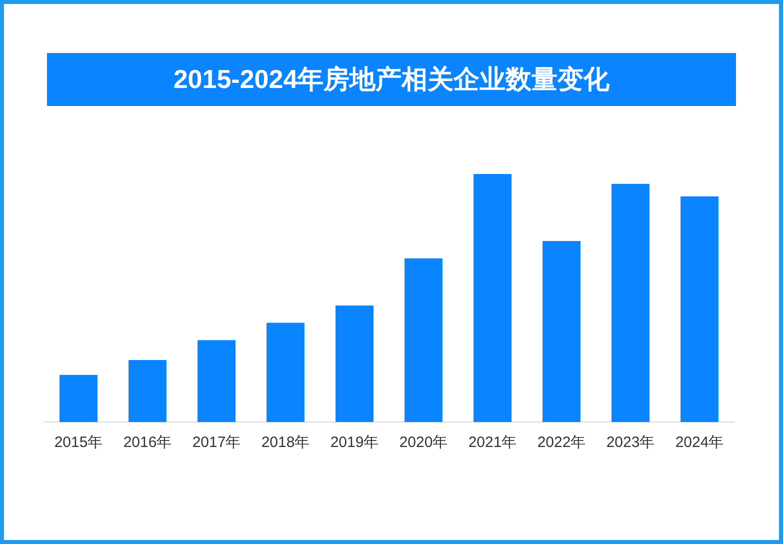 The height and width of the screenshot is (544, 783). Describe the element at coordinates (391, 79) in the screenshot. I see `chart-title: 2015-2024年房地产相关企业数量变化` at that location.